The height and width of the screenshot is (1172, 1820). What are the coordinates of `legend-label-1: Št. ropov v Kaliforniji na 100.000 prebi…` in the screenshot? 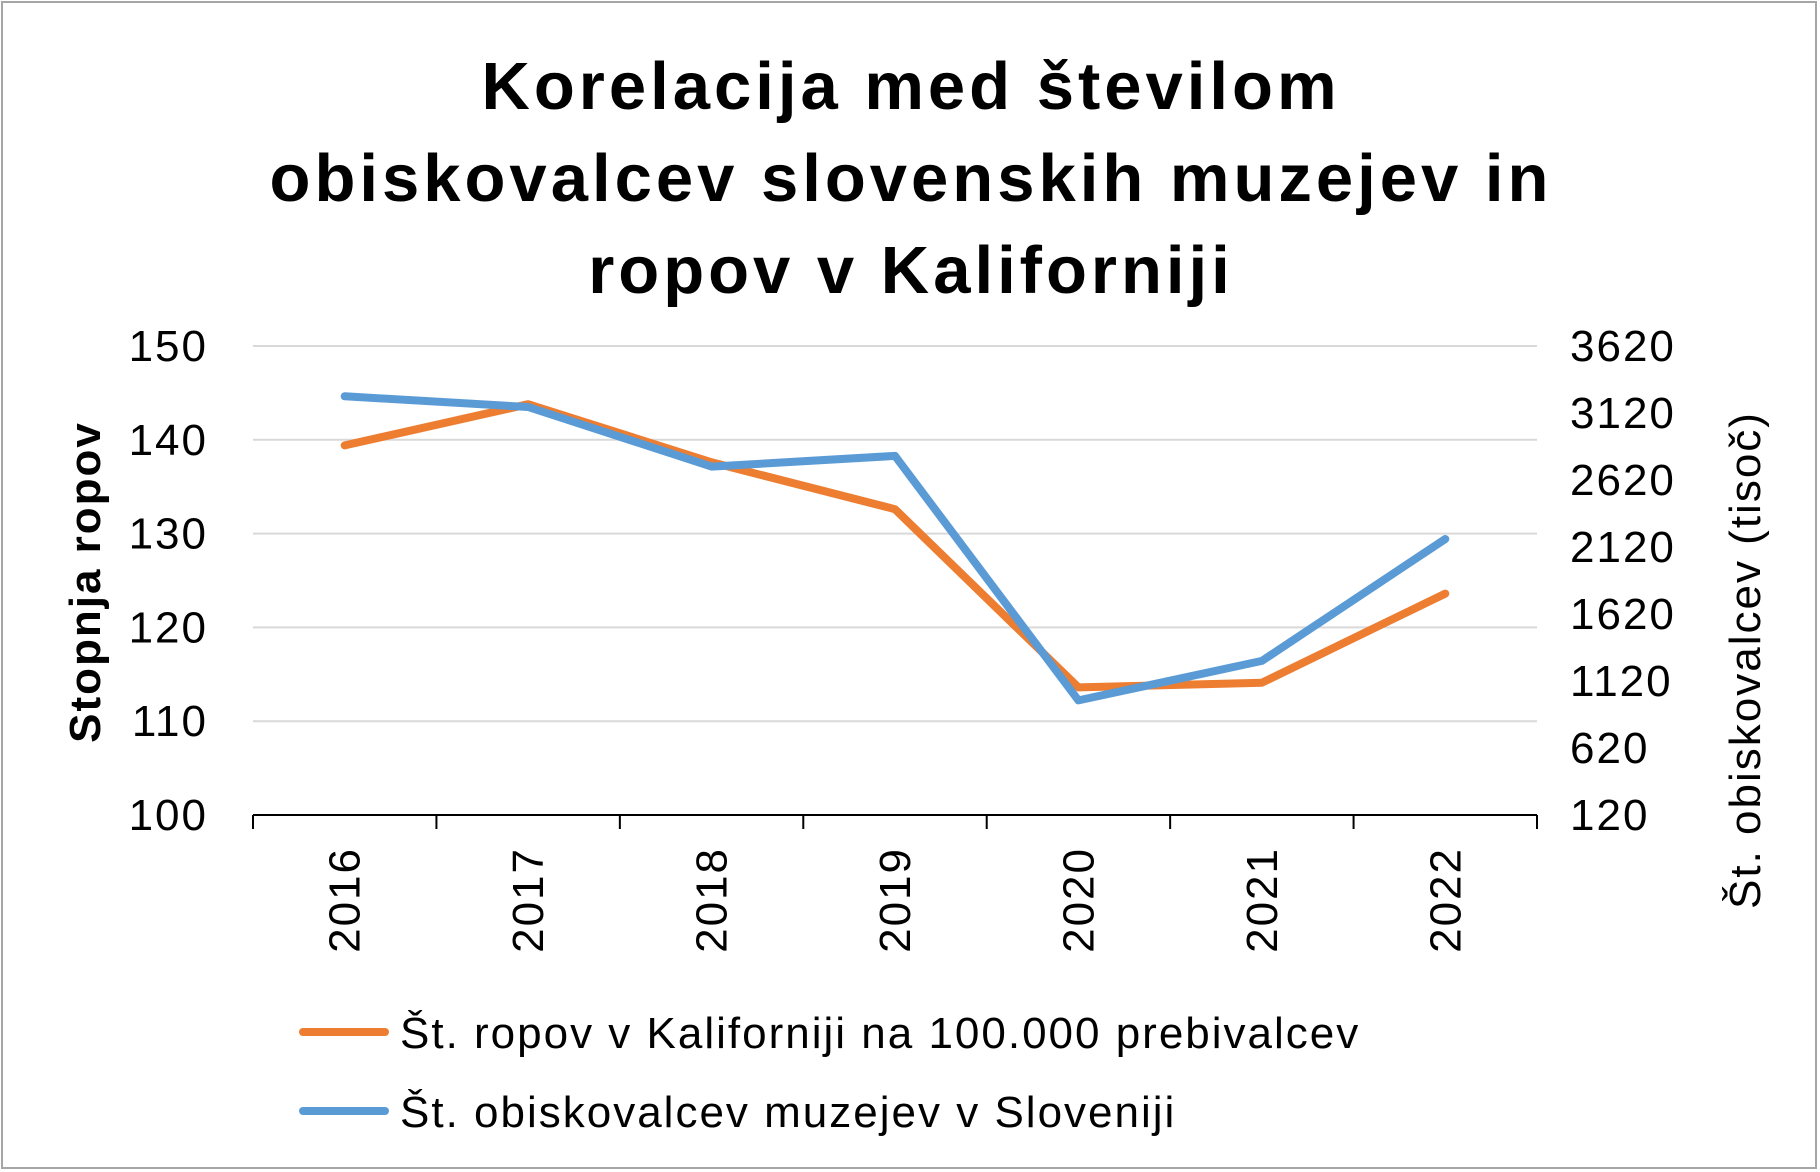 It's located at (880, 1033).